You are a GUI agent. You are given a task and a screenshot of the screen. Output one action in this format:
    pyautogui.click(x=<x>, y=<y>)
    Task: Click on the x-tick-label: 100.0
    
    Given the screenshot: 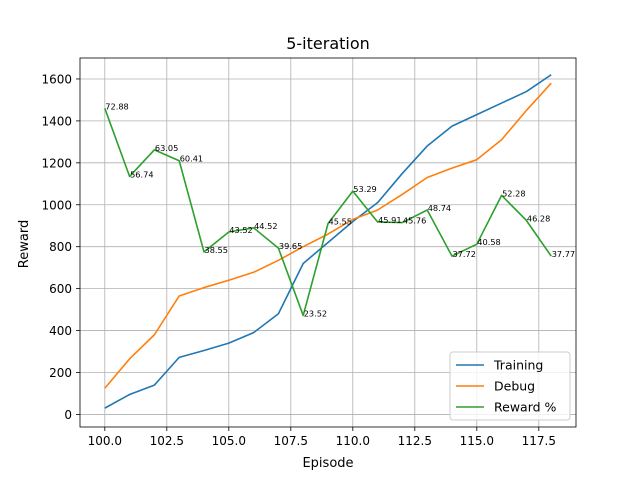 What is the action you would take?
    pyautogui.click(x=105, y=441)
    